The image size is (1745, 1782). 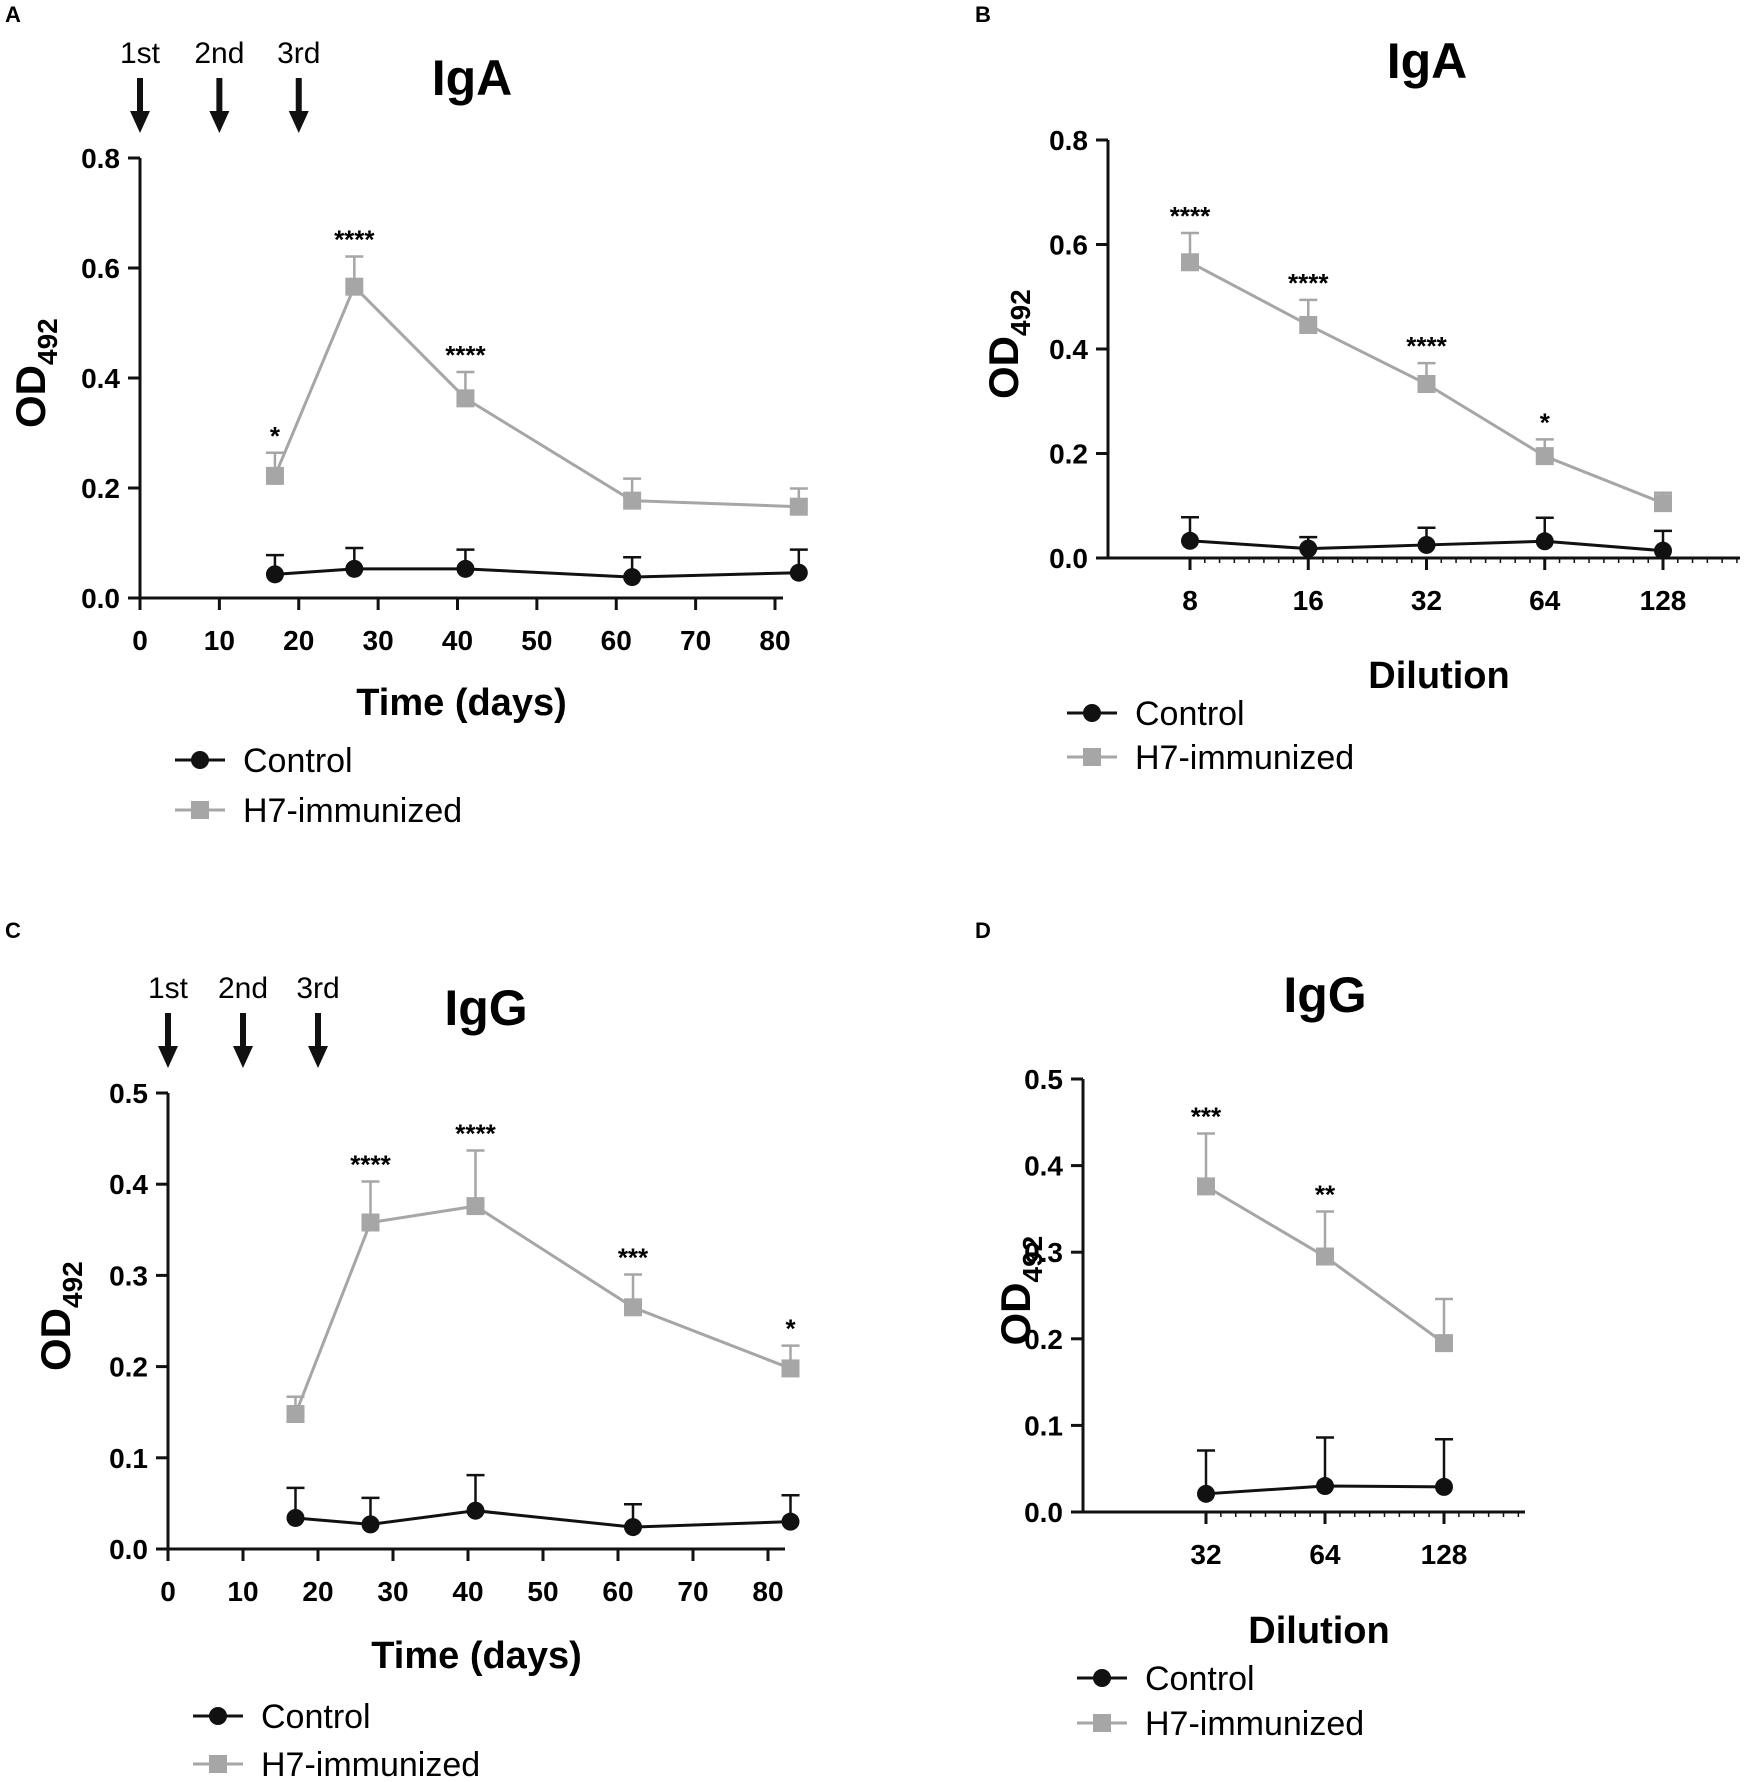 I want to click on legend-label: Control, so click(x=316, y=1717).